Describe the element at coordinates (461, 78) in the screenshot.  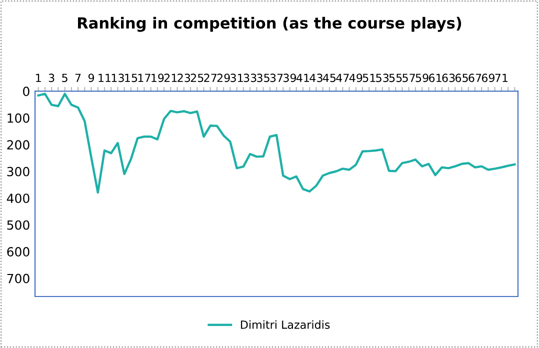
I see `x-tick-label: 65` at that location.